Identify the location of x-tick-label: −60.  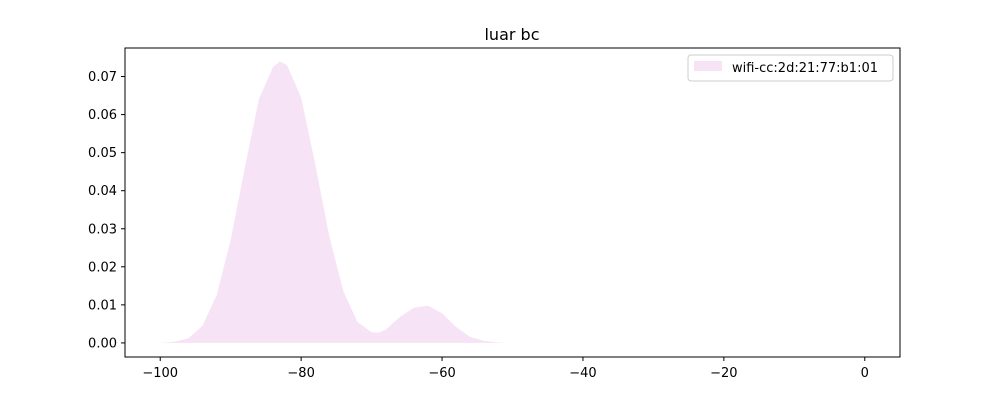
(441, 373).